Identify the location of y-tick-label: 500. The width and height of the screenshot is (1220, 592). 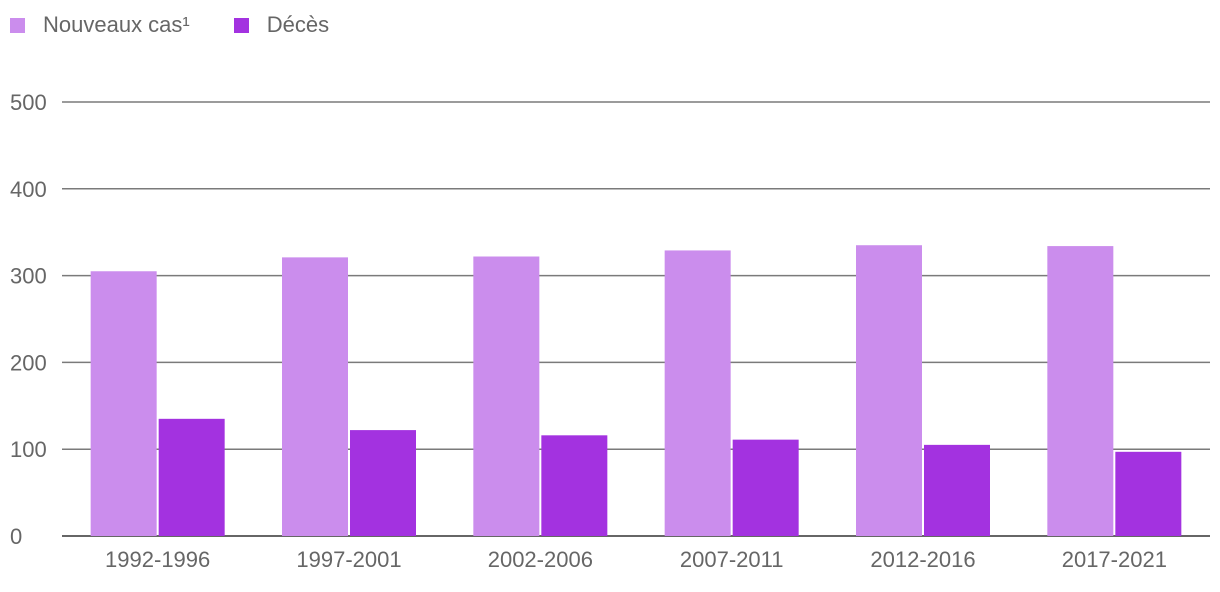
(28, 102).